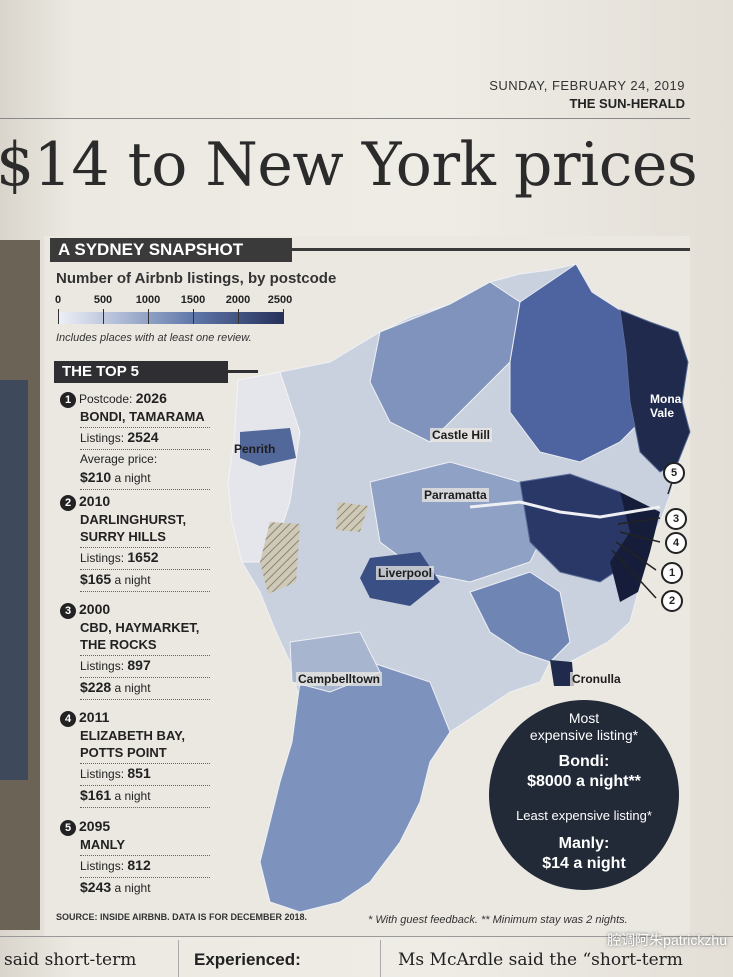 This screenshot has height=977, width=733. What do you see at coordinates (461, 435) in the screenshot?
I see `map-label-castle-hill: Castle Hill` at bounding box center [461, 435].